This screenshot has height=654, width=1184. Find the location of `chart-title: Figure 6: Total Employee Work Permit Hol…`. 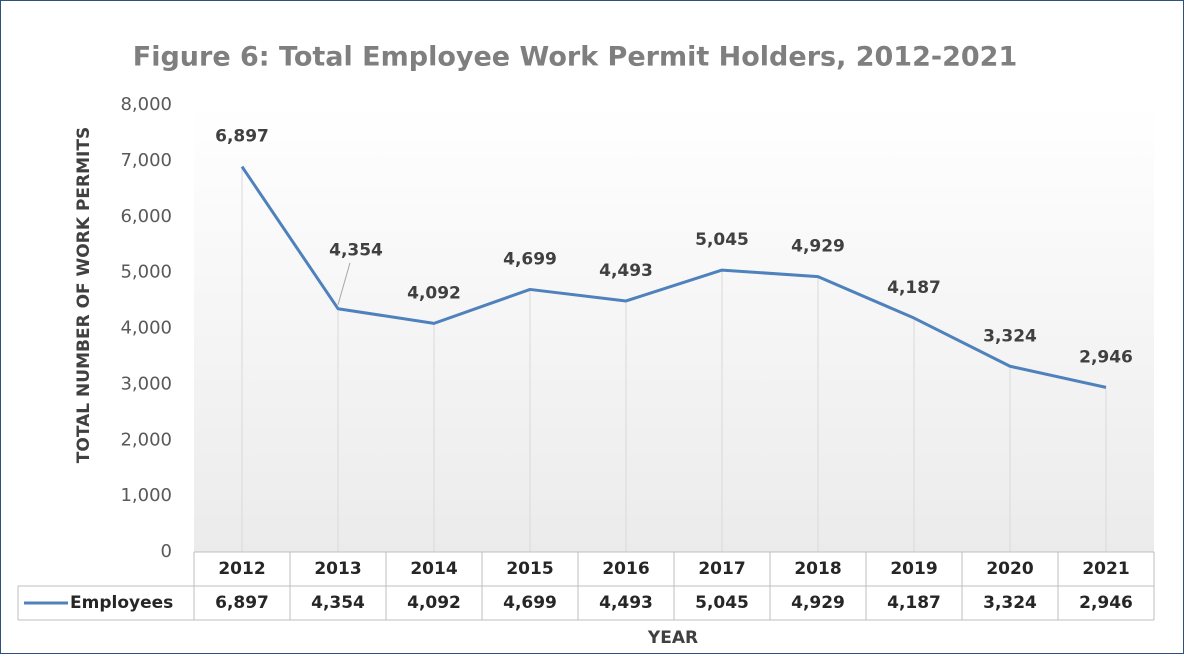

chart-title: Figure 6: Total Employee Work Permit Hol… is located at coordinates (575, 57).